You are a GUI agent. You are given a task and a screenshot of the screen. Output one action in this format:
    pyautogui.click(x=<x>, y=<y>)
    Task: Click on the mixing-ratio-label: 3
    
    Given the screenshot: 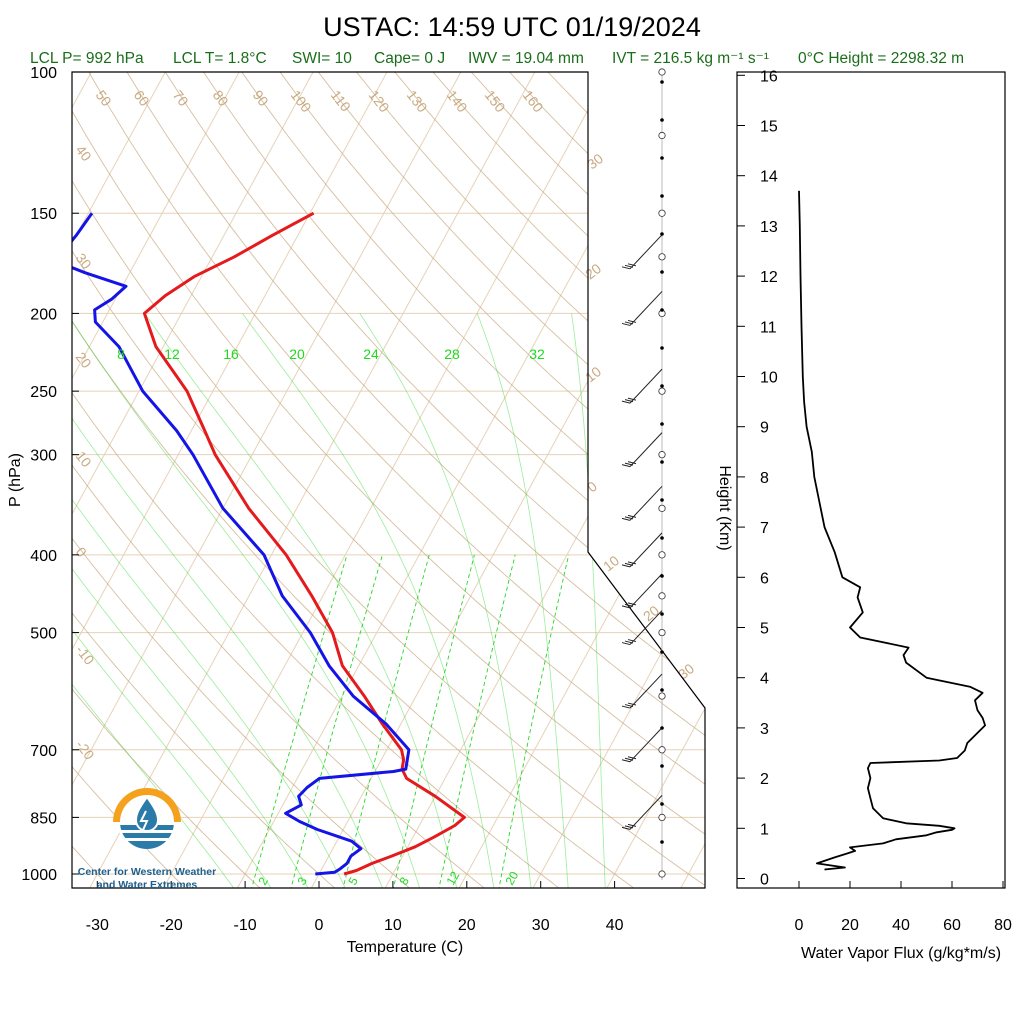 What is the action you would take?
    pyautogui.click(x=302, y=880)
    